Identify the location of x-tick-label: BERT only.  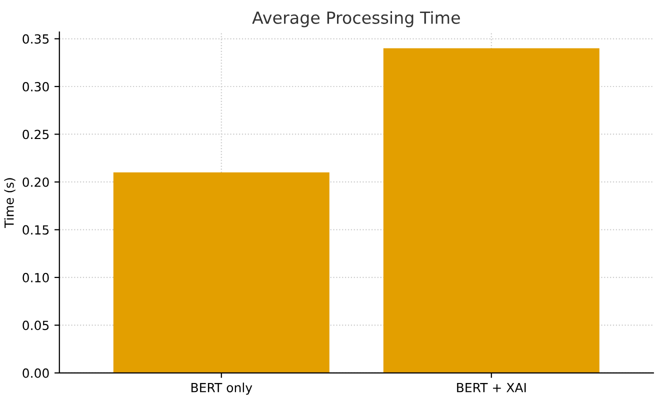
(221, 388).